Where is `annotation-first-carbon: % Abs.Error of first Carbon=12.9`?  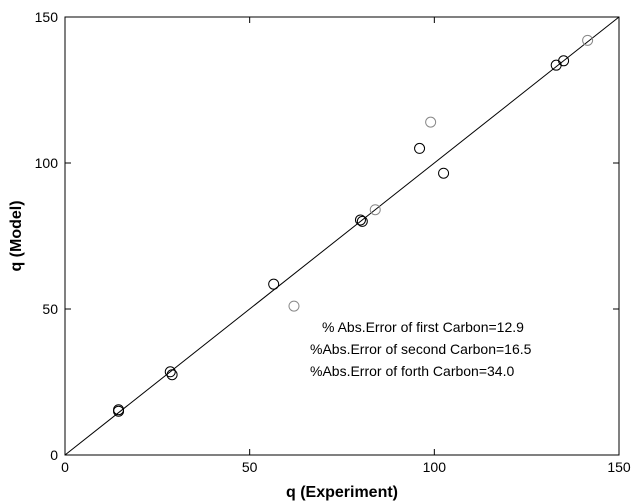 annotation-first-carbon: % Abs.Error of first Carbon=12.9 is located at coordinates (423, 327).